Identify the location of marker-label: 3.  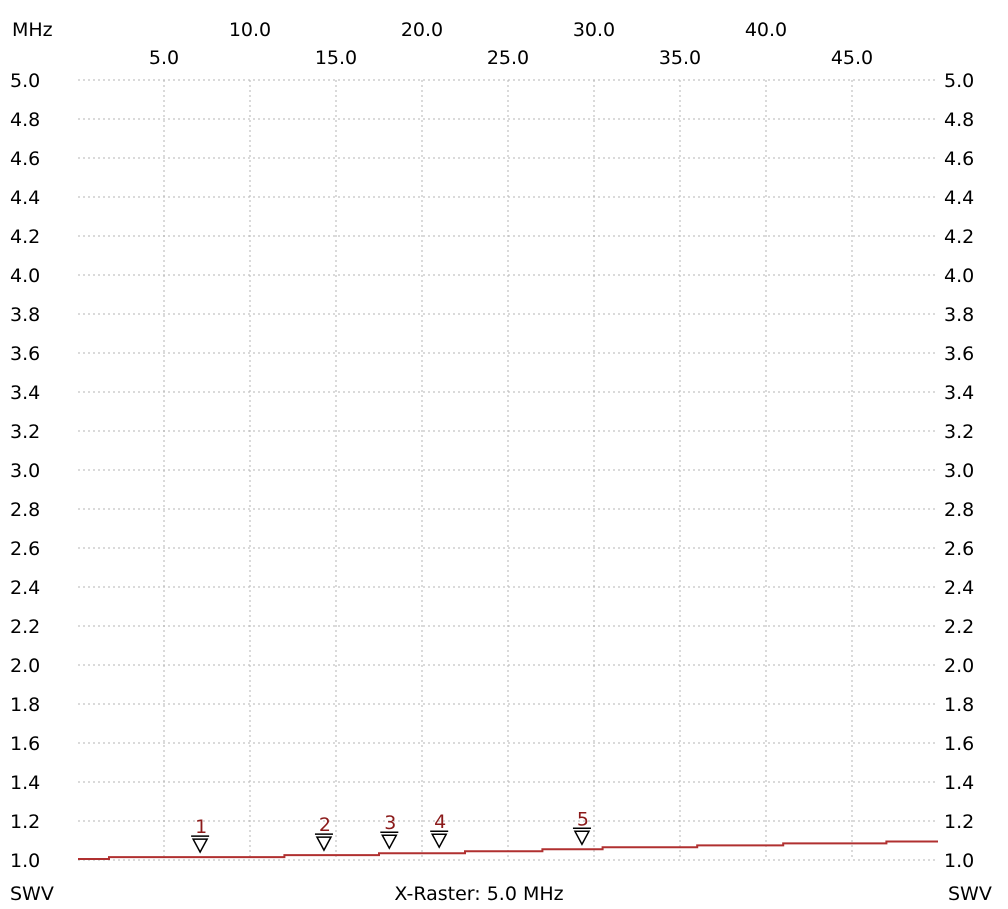
(390, 823).